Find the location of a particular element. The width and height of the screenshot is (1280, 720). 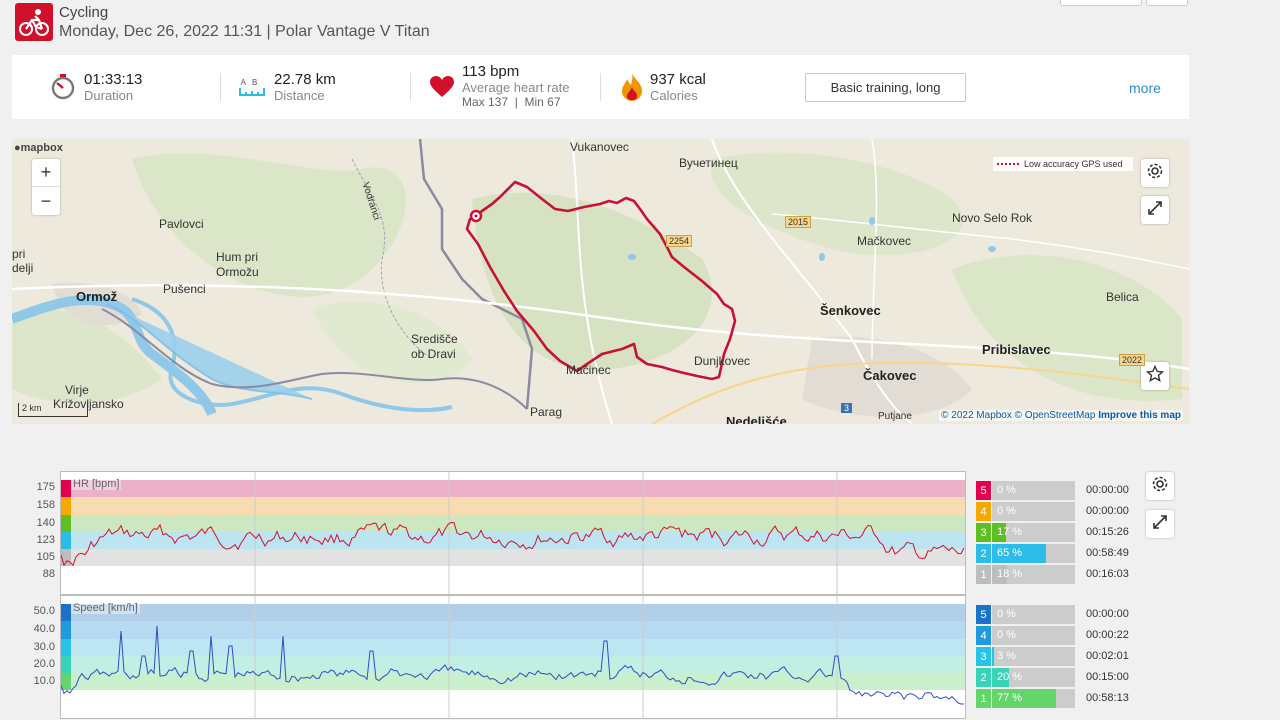

speed-zone-row: 4 0 % is located at coordinates (1025, 635).